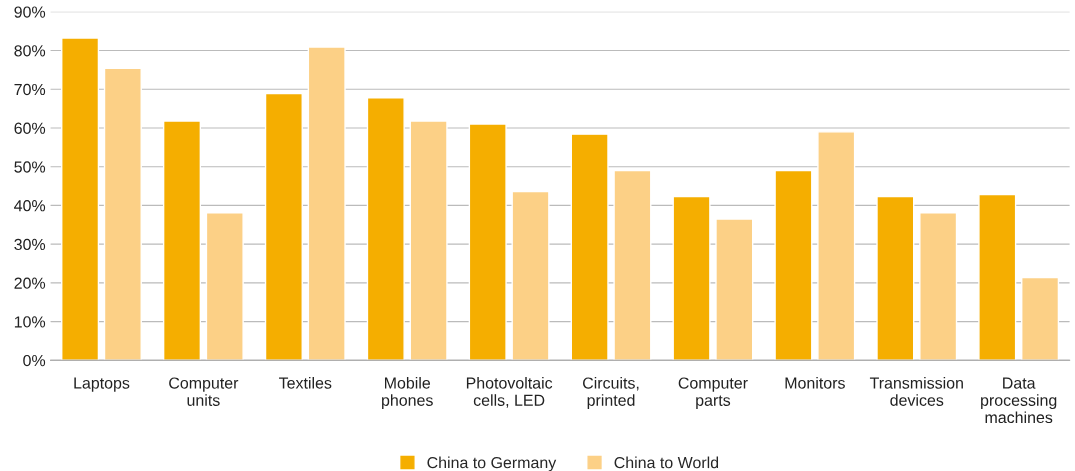 This screenshot has width=1075, height=471. I want to click on y-tick-label: 70%, so click(30, 89).